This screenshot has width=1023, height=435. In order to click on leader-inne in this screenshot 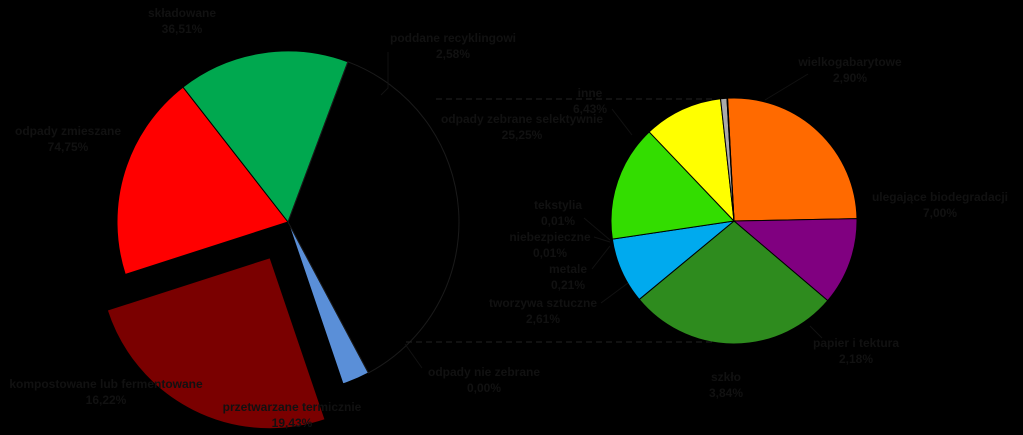, I will do `click(622, 122)`.